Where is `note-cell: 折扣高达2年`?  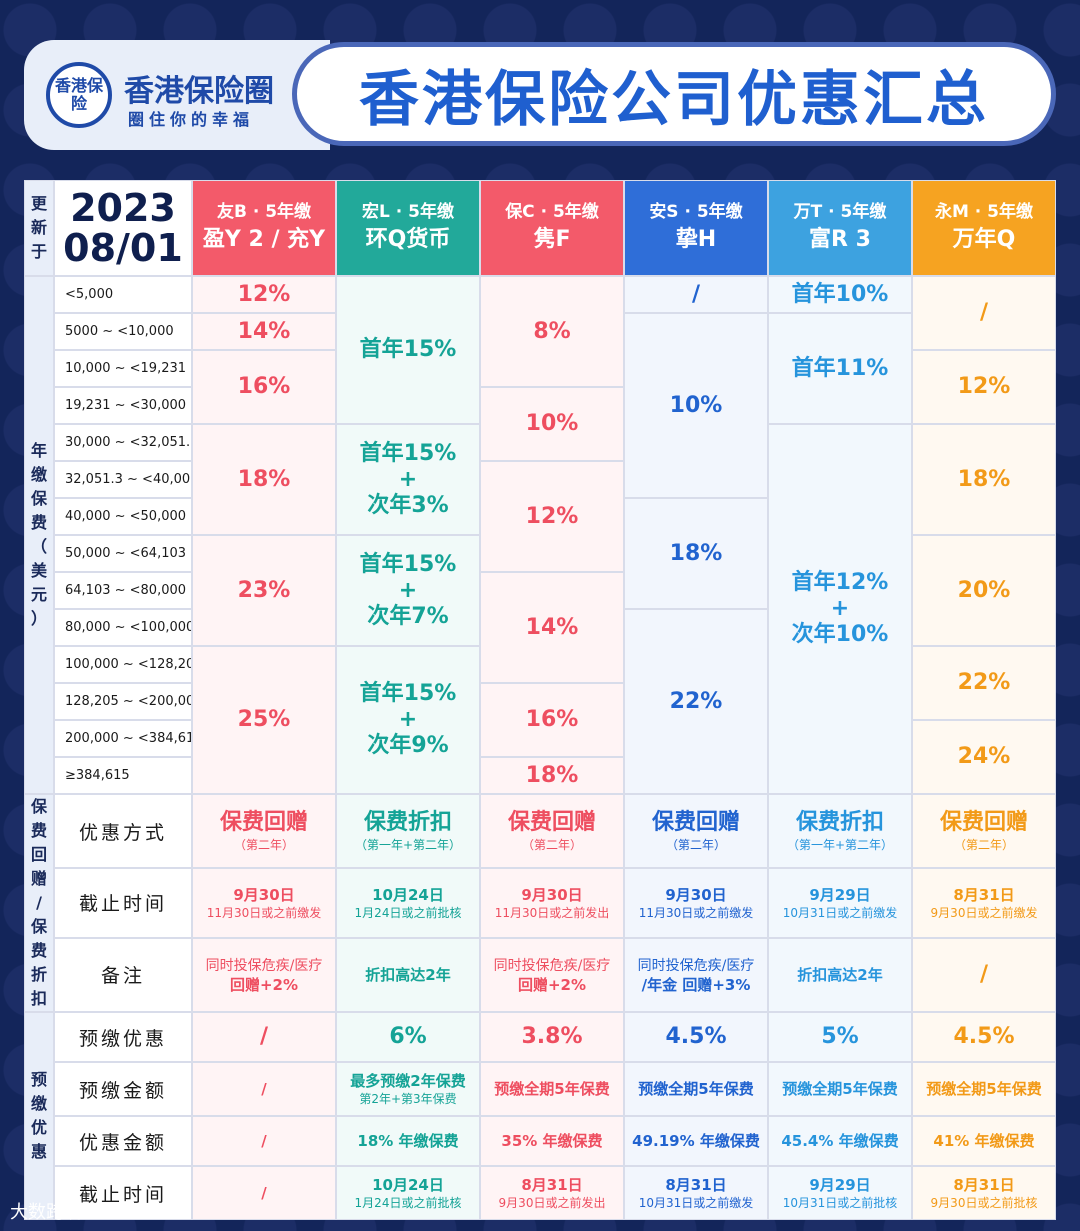 note-cell: 折扣高达2年 is located at coordinates (408, 974).